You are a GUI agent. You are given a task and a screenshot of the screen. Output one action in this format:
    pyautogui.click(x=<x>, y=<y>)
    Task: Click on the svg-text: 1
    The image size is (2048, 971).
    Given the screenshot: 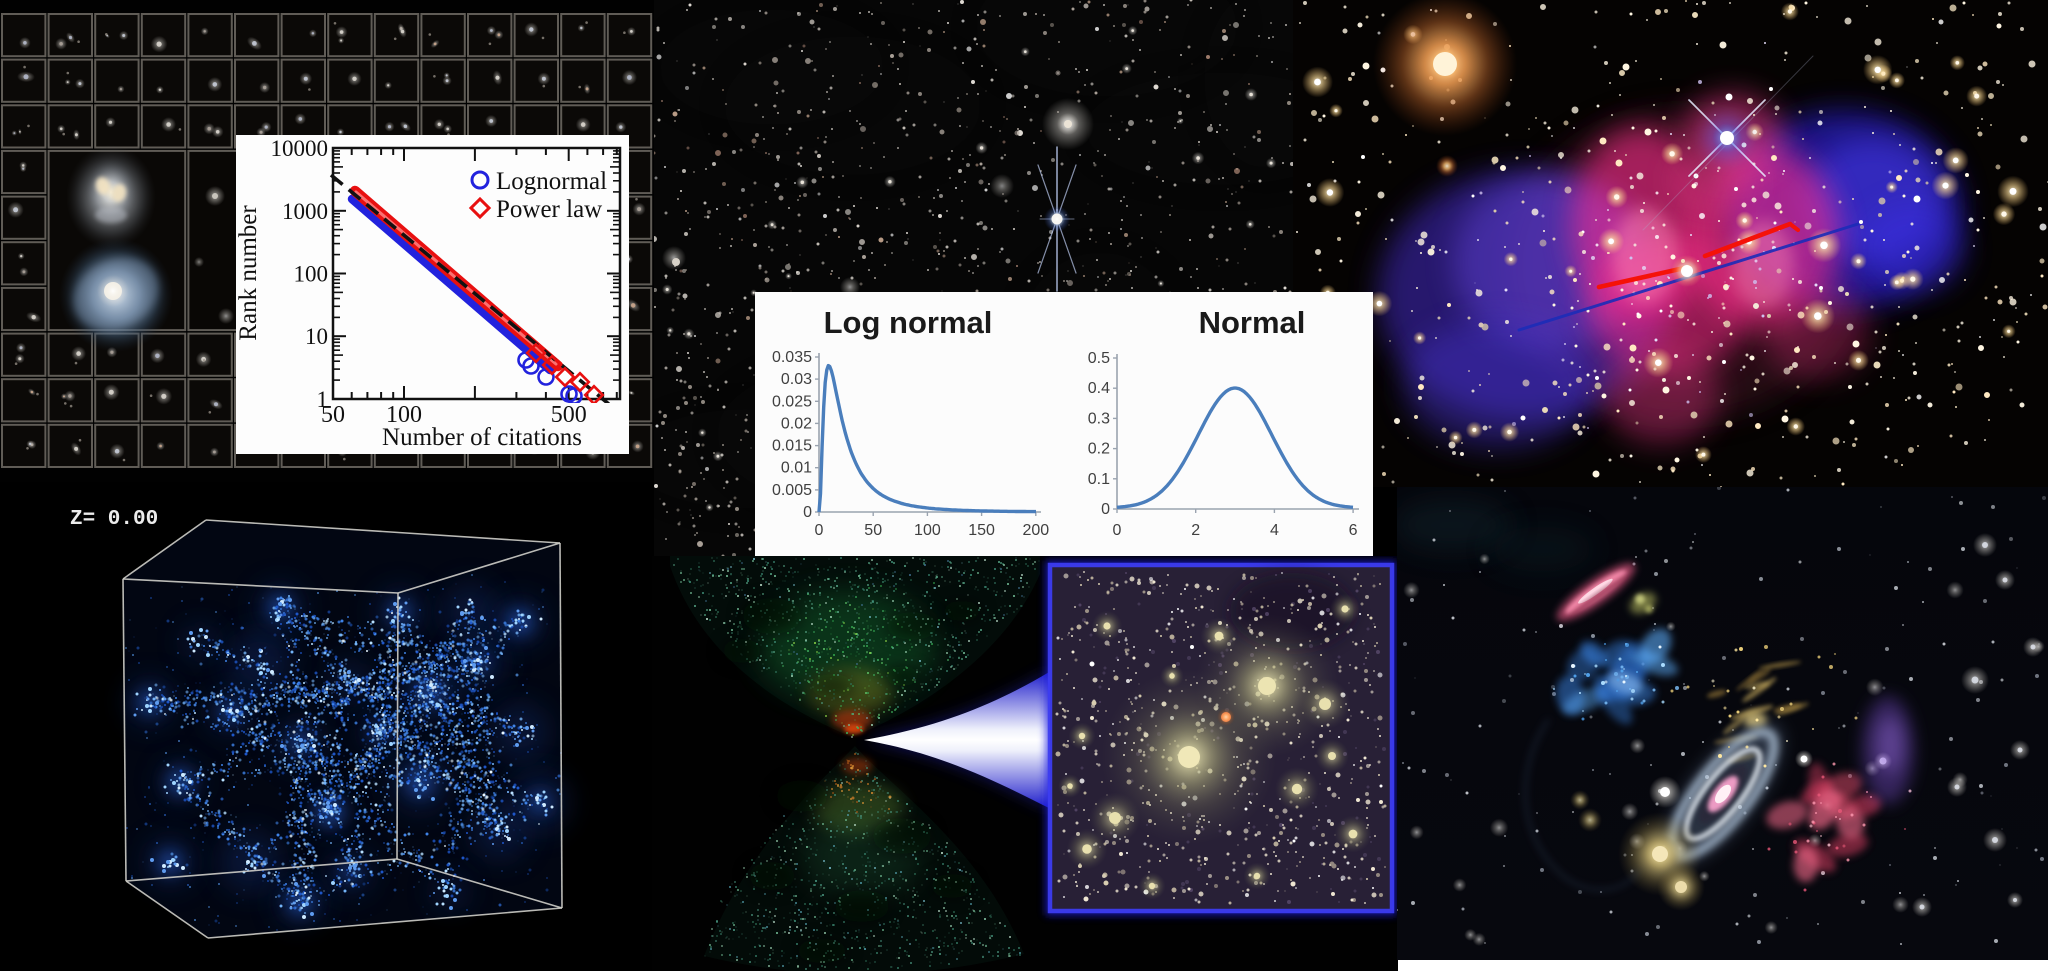 What is the action you would take?
    pyautogui.click(x=323, y=399)
    